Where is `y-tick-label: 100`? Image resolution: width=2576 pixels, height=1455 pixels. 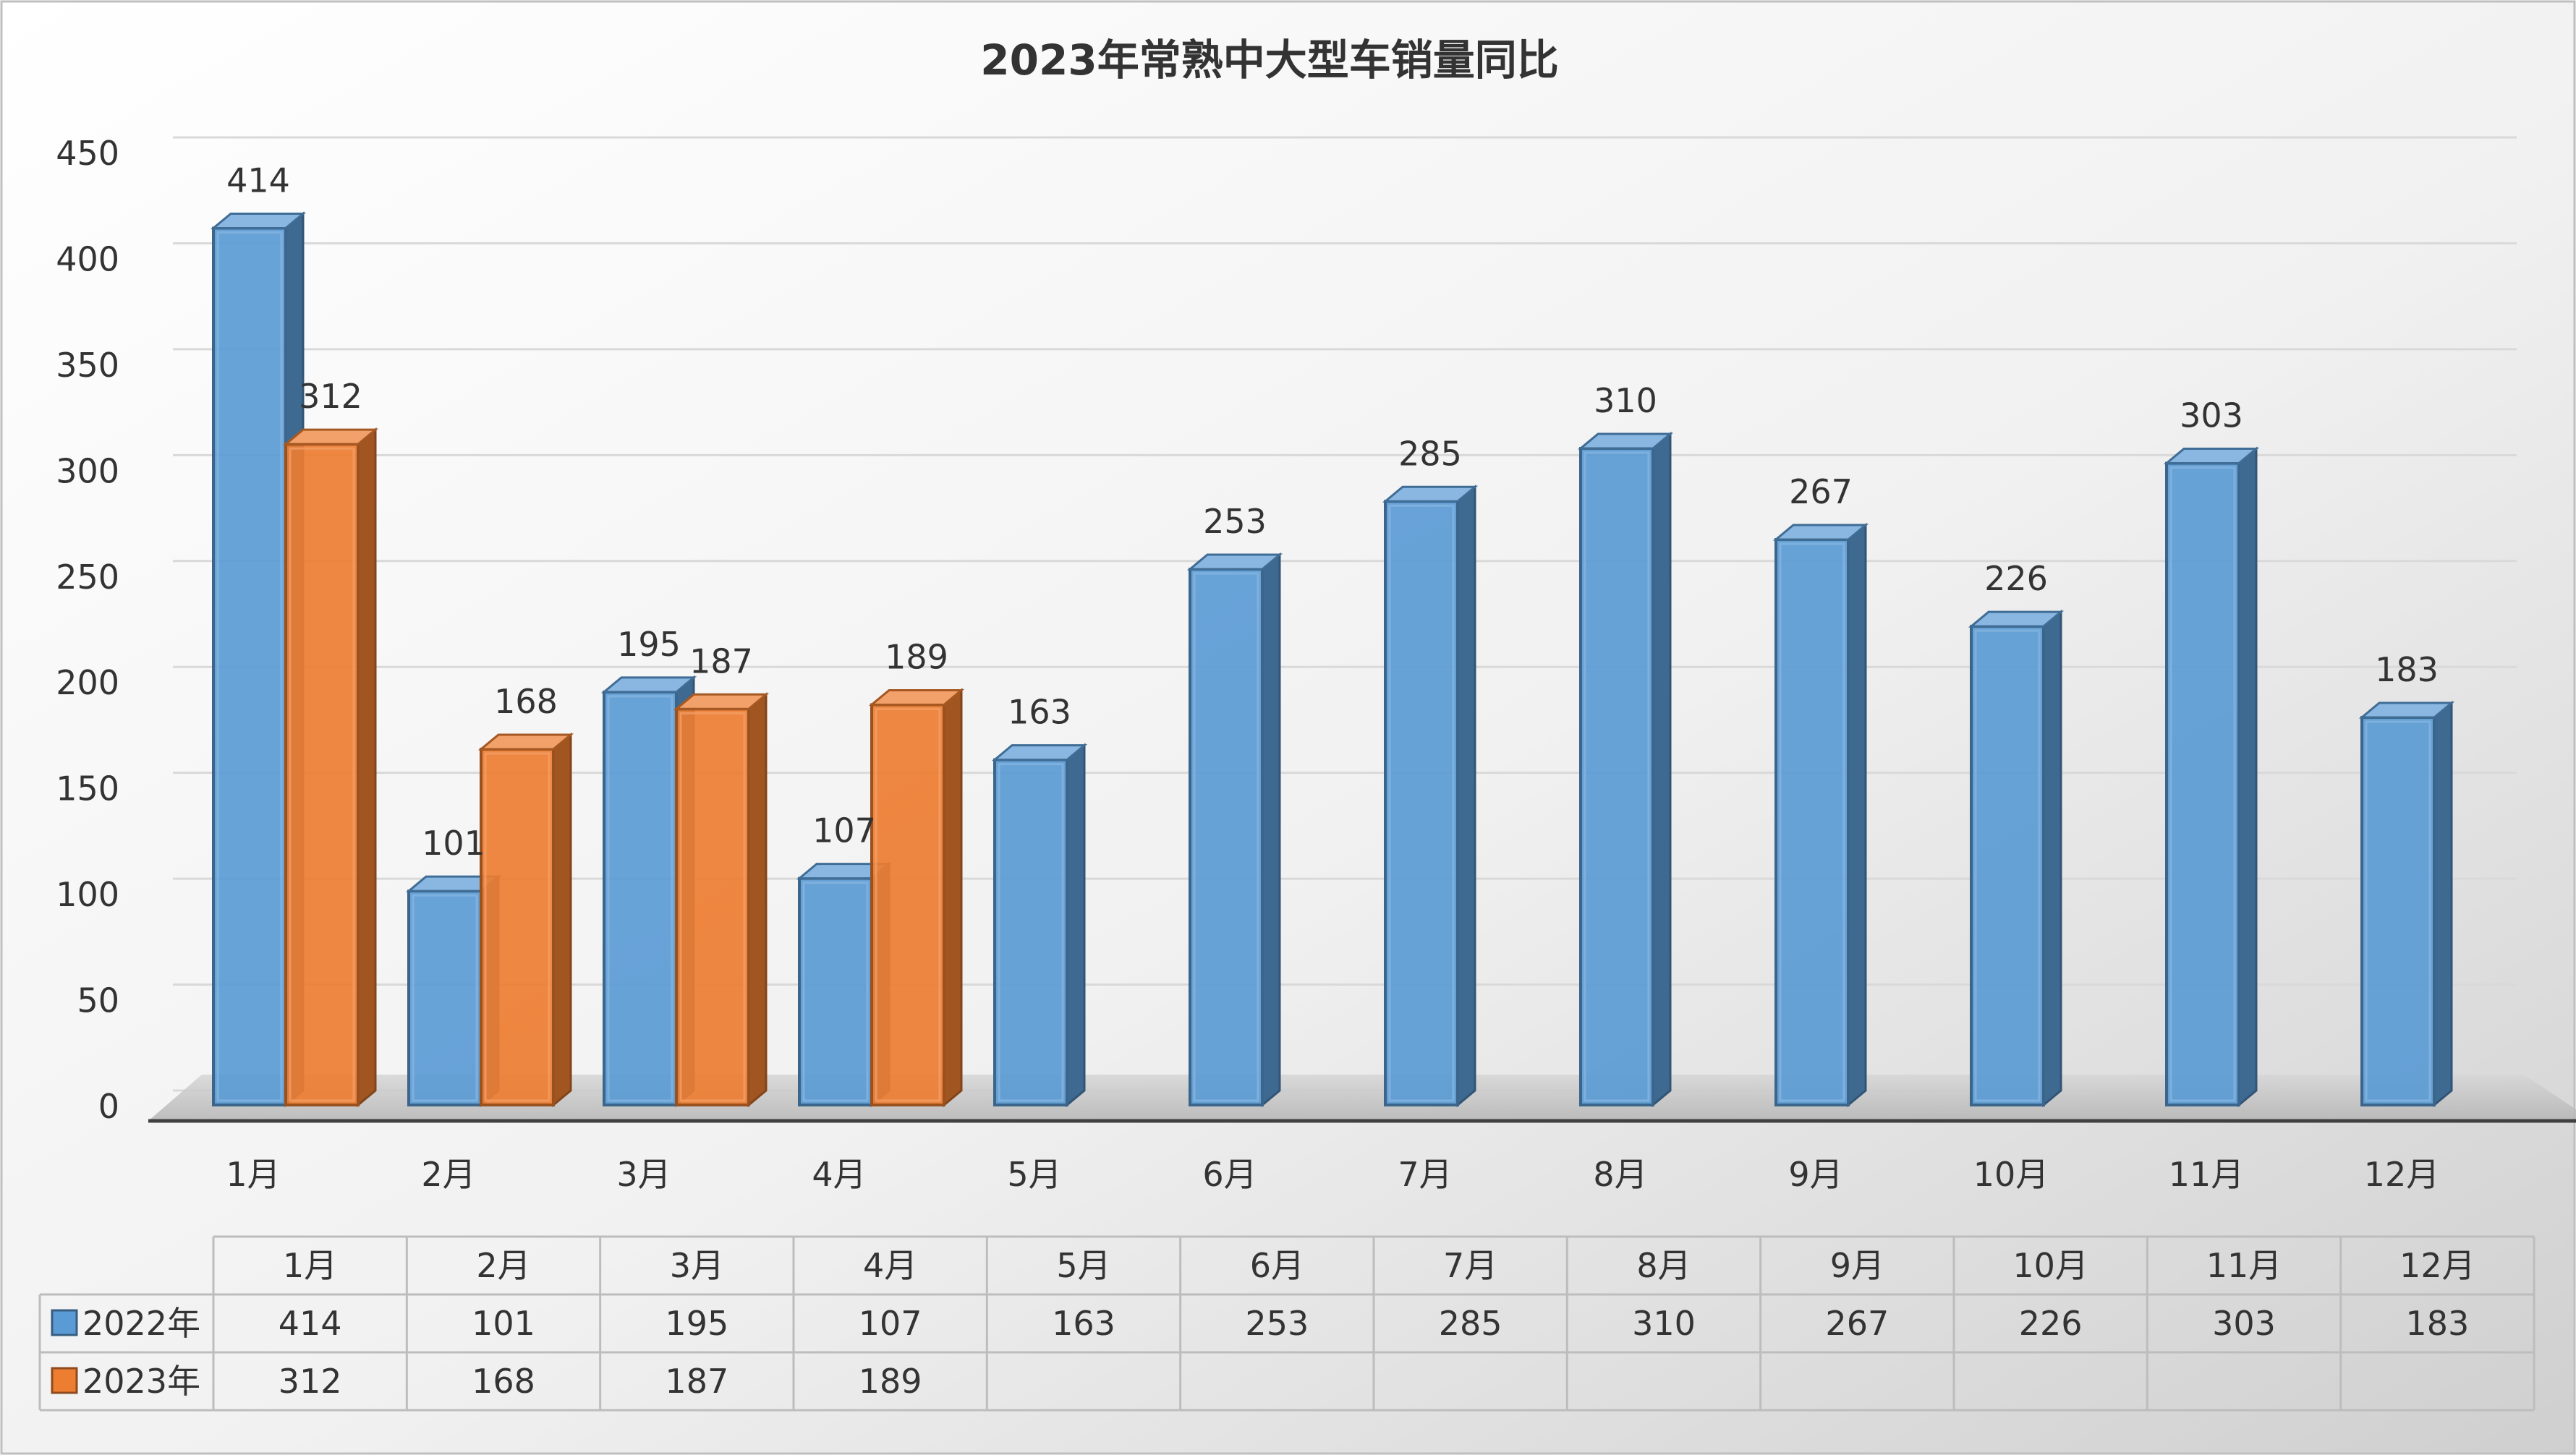 y-tick-label: 100 is located at coordinates (87, 895).